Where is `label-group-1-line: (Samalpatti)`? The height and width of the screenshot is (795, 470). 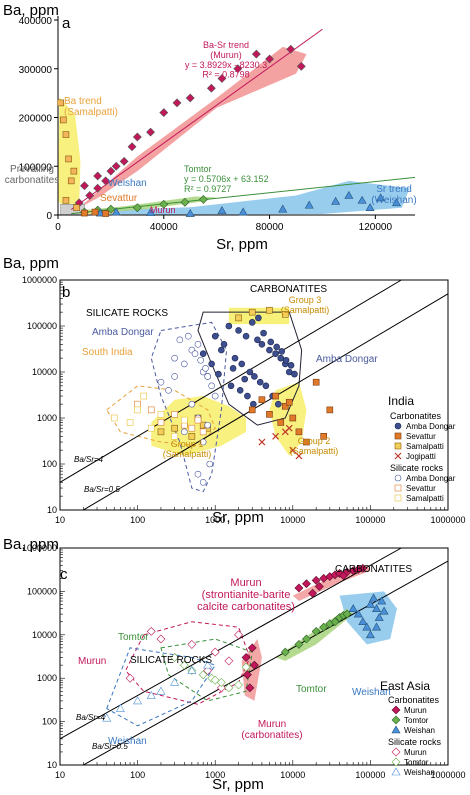
label-group-1-line: (Samalpatti) is located at coordinates (187, 454).